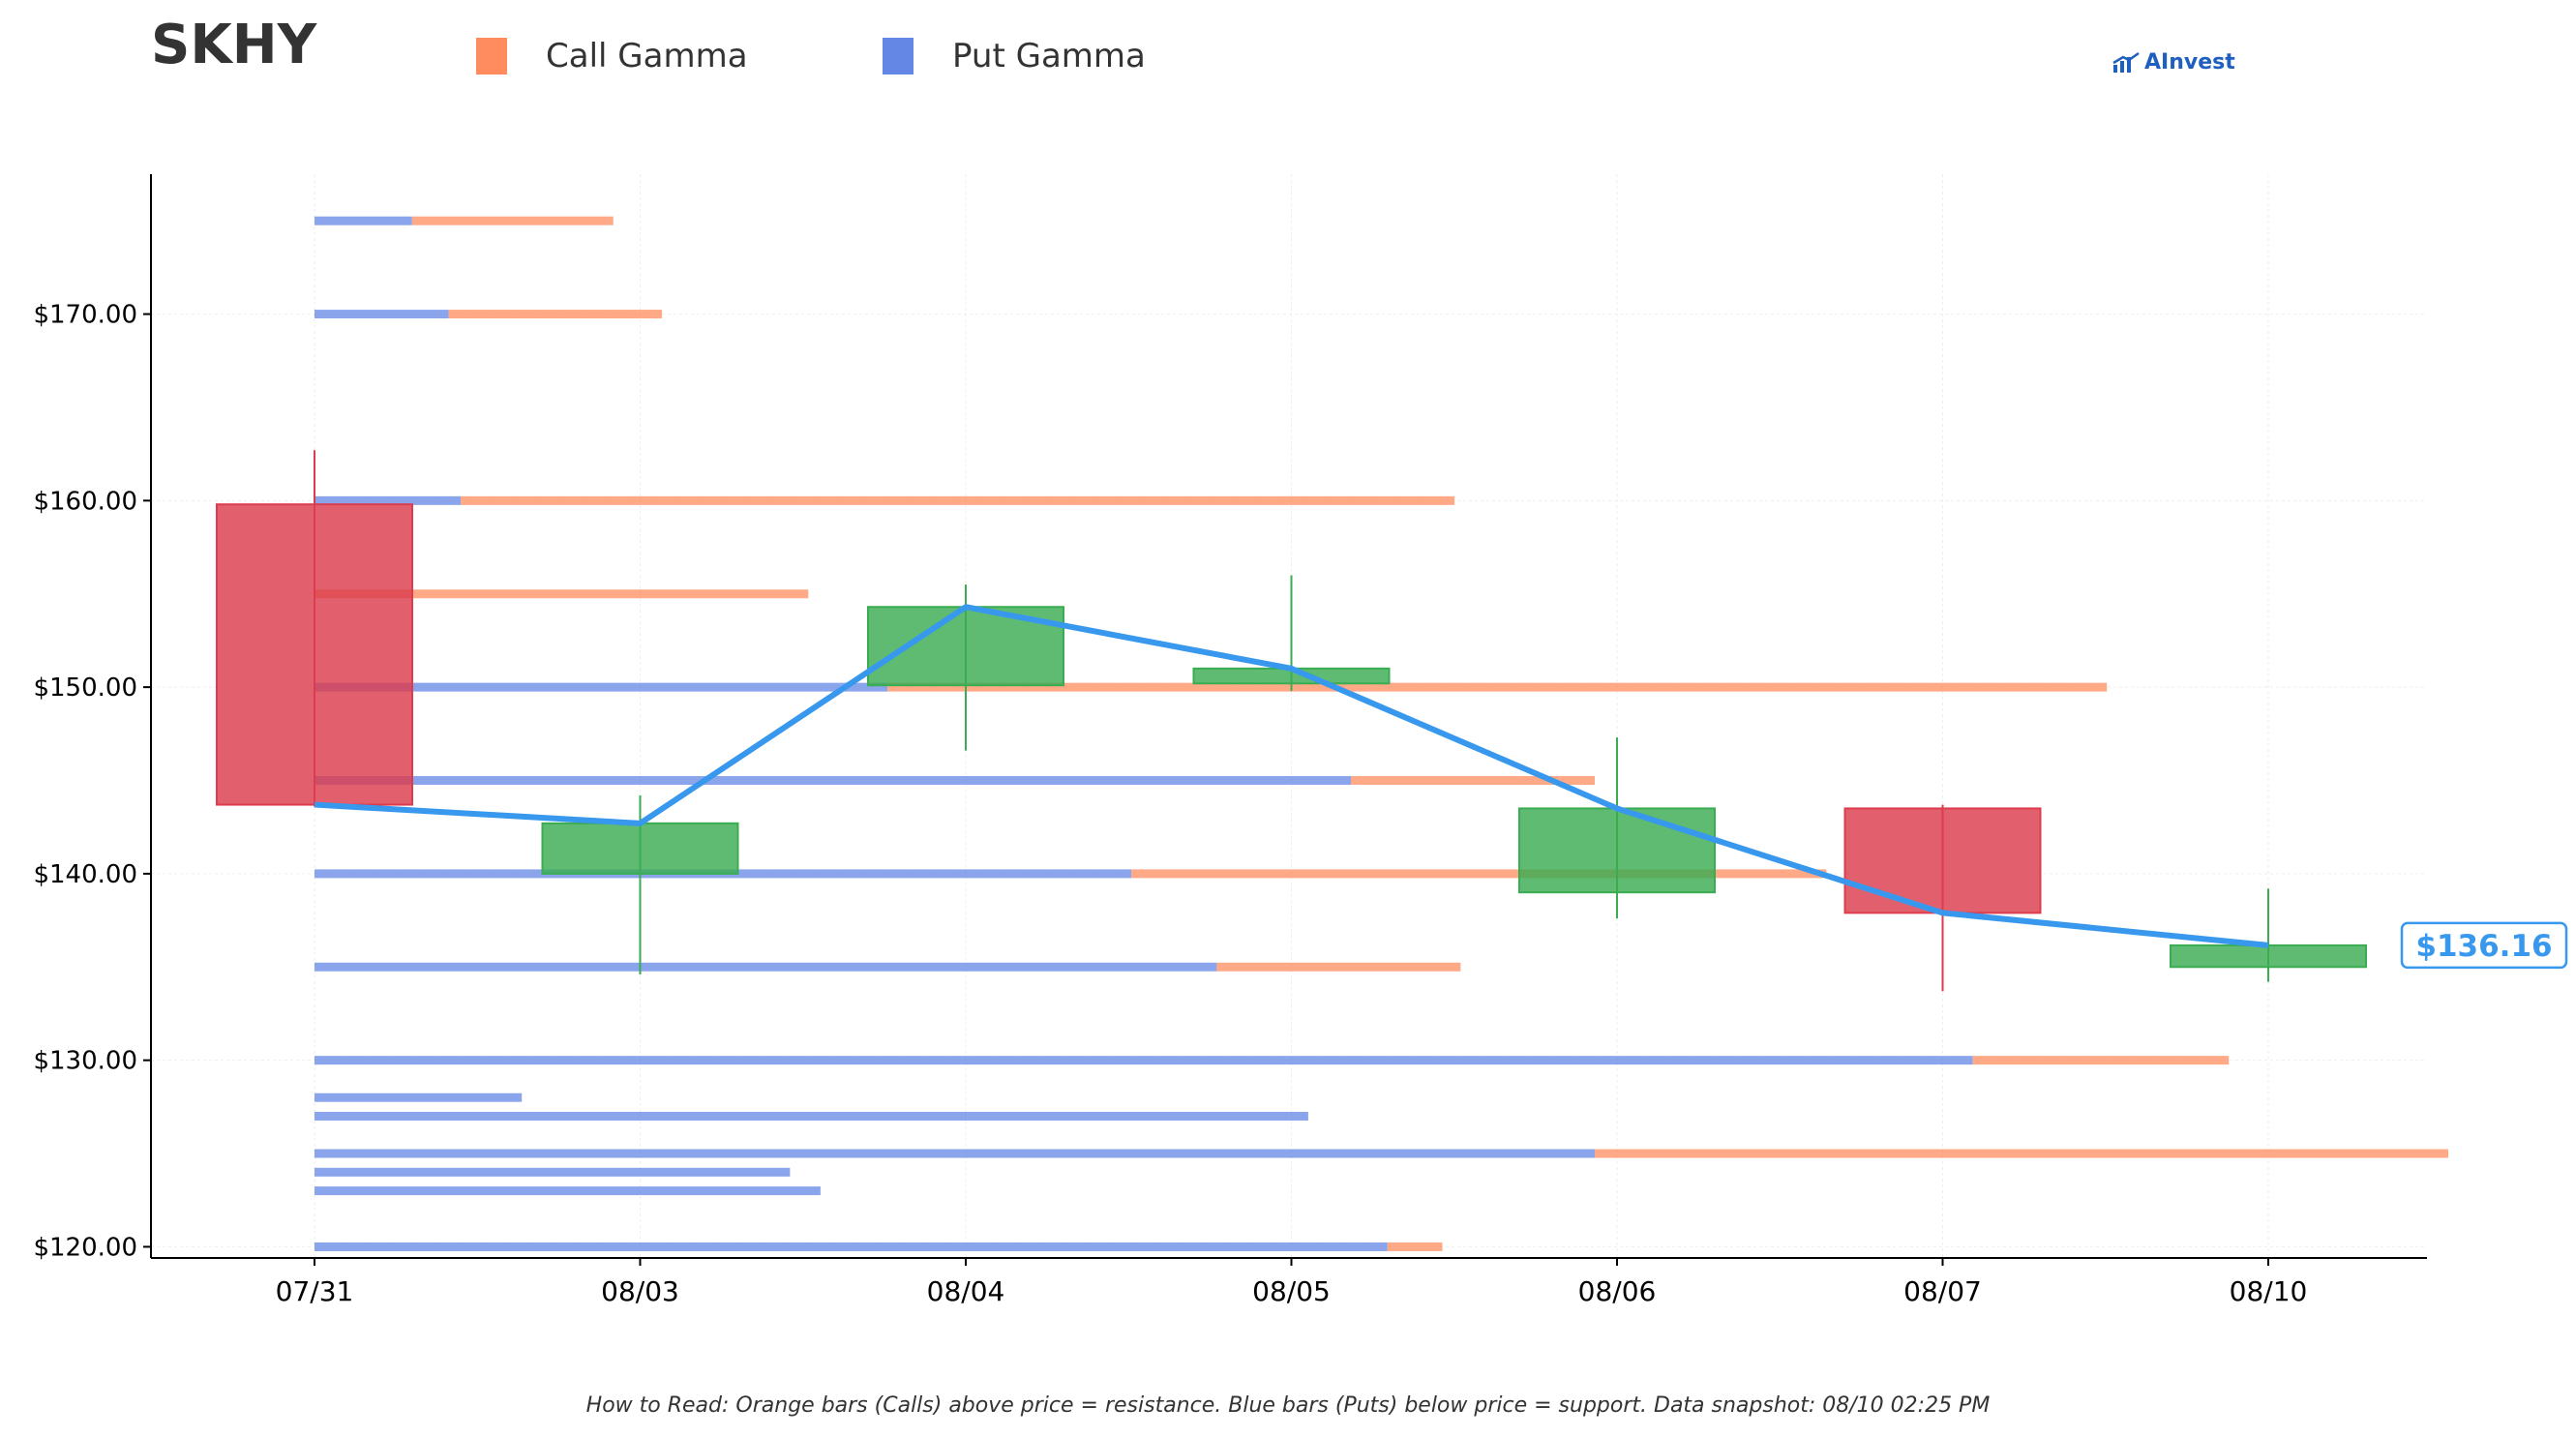  I want to click on y-tick-label: $150.00, so click(85, 688).